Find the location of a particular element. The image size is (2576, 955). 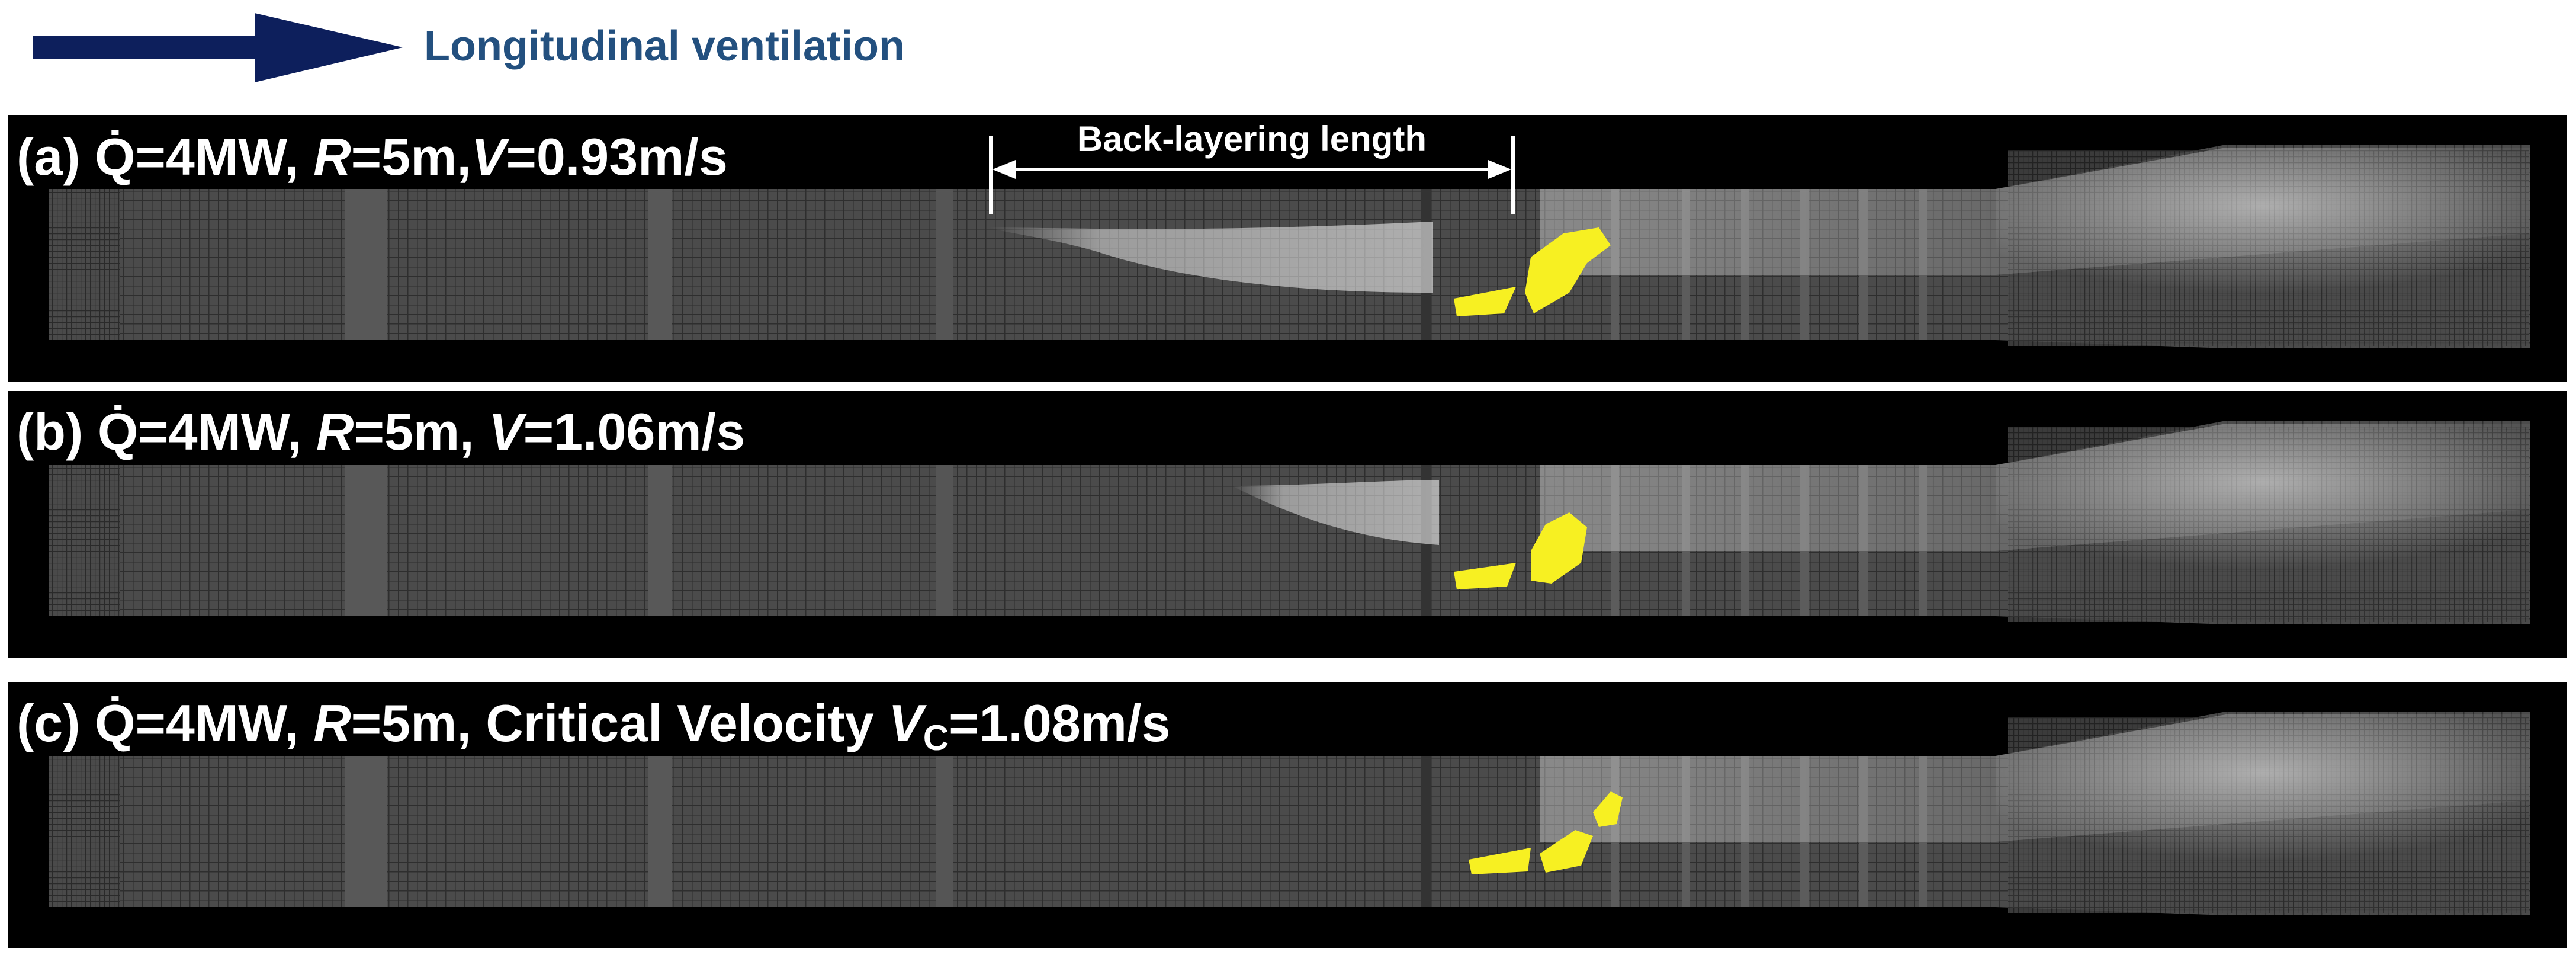

ventilation-arrow is located at coordinates (218, 47).